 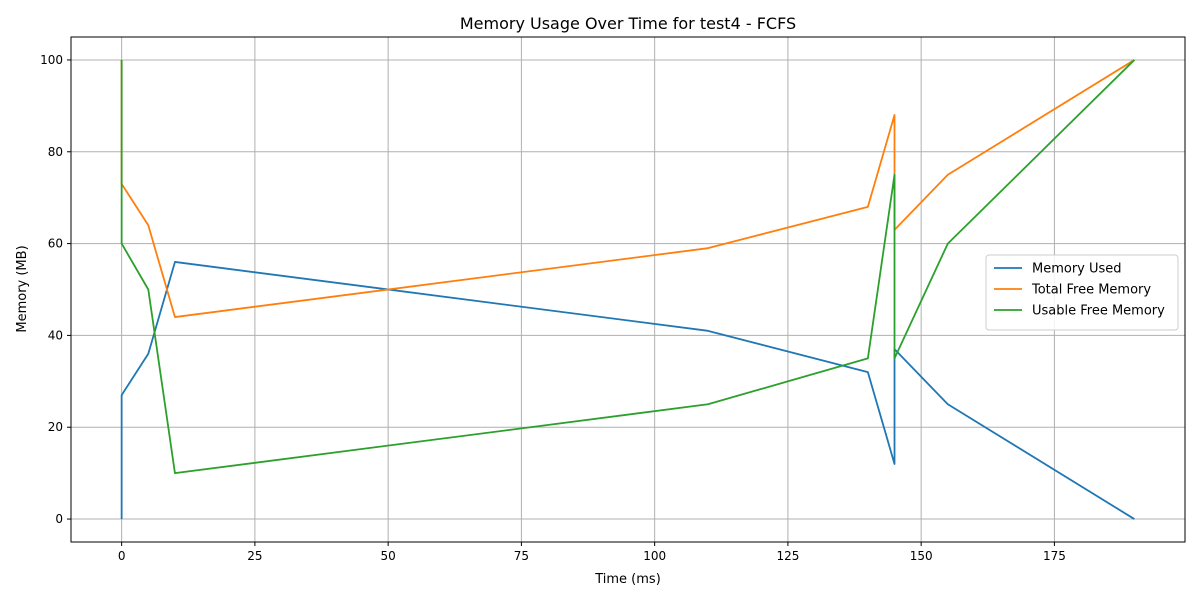 What do you see at coordinates (1077, 269) in the screenshot?
I see `legend-label-memory-used: Memory Used` at bounding box center [1077, 269].